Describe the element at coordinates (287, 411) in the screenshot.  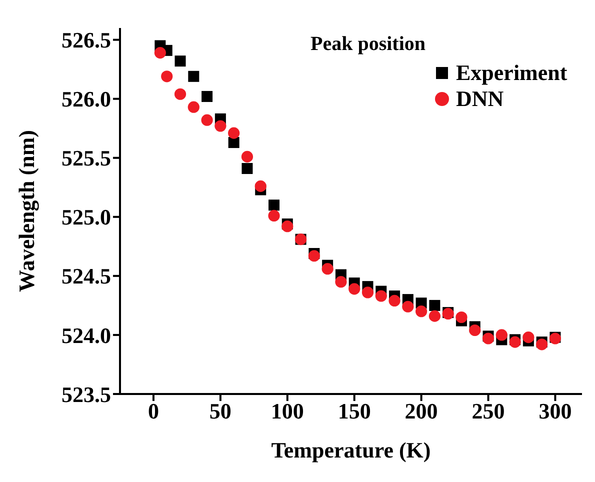
I see `x-tick-label: 100` at that location.